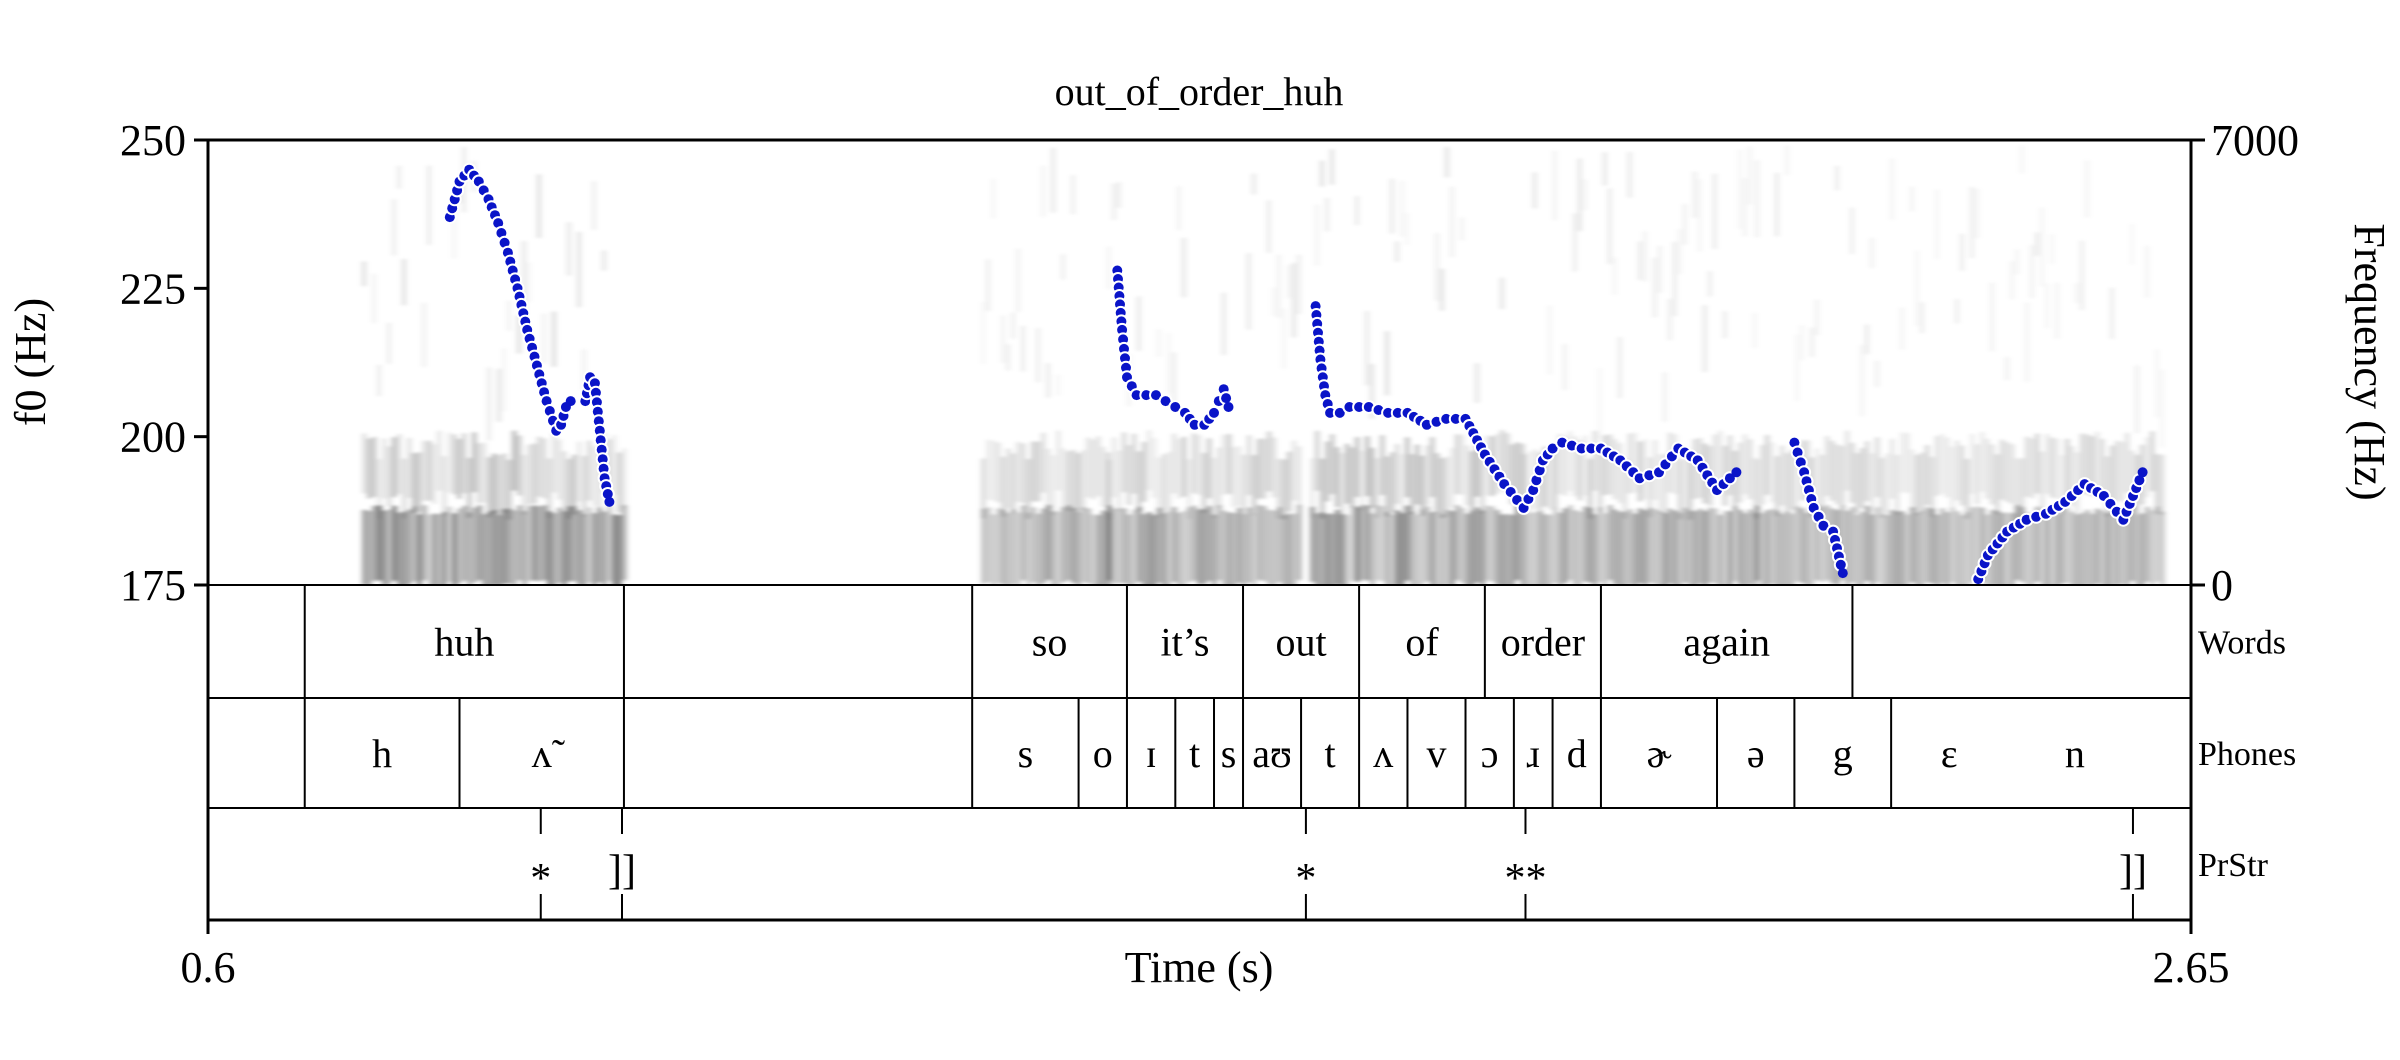  Describe the element at coordinates (1490, 753) in the screenshot. I see `interval-label: ɔ` at that location.